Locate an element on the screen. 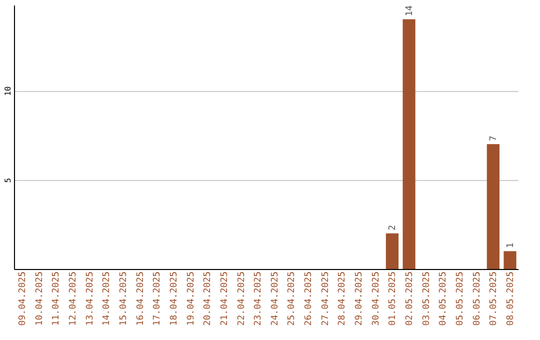  x-tick-label: 29.04.2025 is located at coordinates (359, 299).